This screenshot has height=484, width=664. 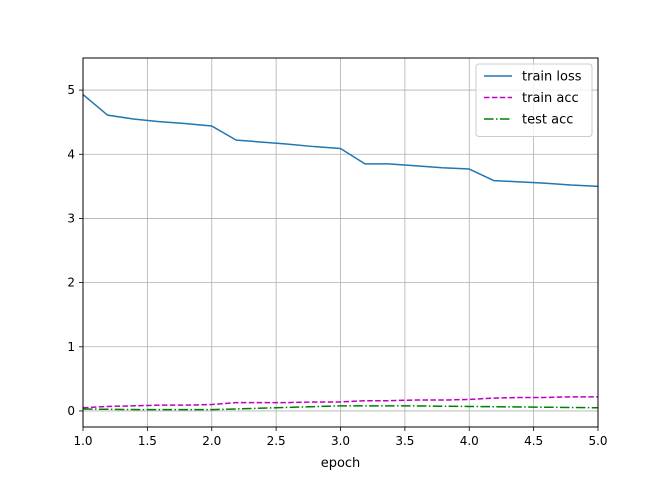 What do you see at coordinates (71, 283) in the screenshot?
I see `y-tick-label: 2` at bounding box center [71, 283].